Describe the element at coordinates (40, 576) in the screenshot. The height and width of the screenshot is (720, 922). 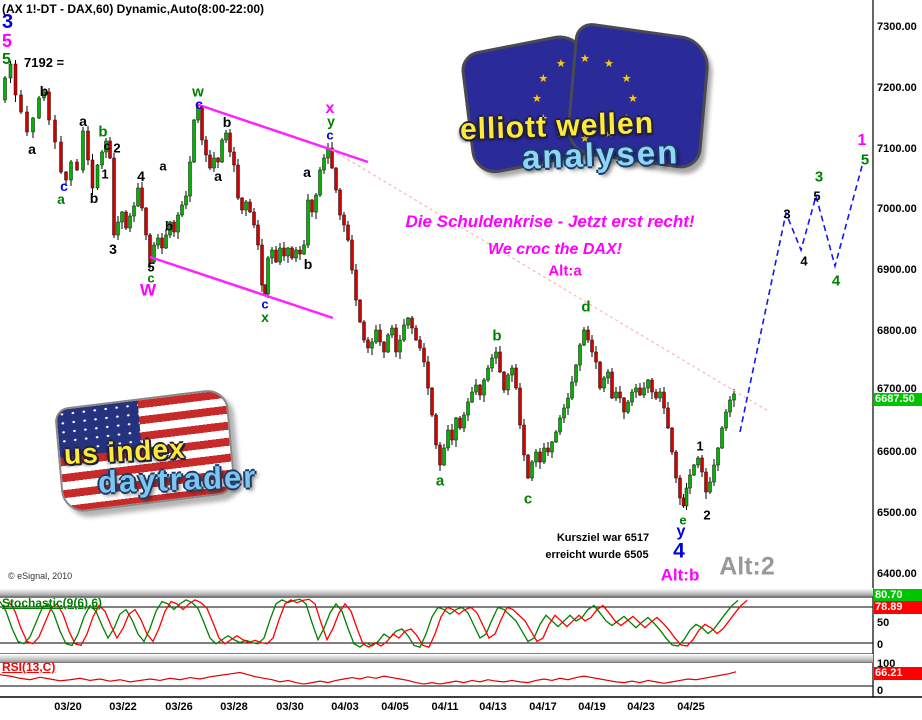
I see `esignal-copyright: © eSignal, 2010` at that location.